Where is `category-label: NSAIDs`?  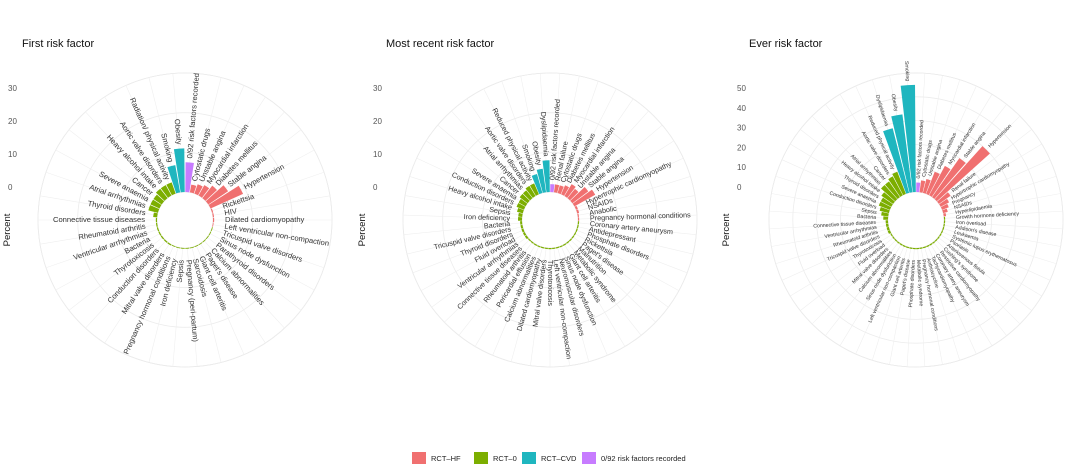
category-label: NSAIDs is located at coordinates (963, 205).